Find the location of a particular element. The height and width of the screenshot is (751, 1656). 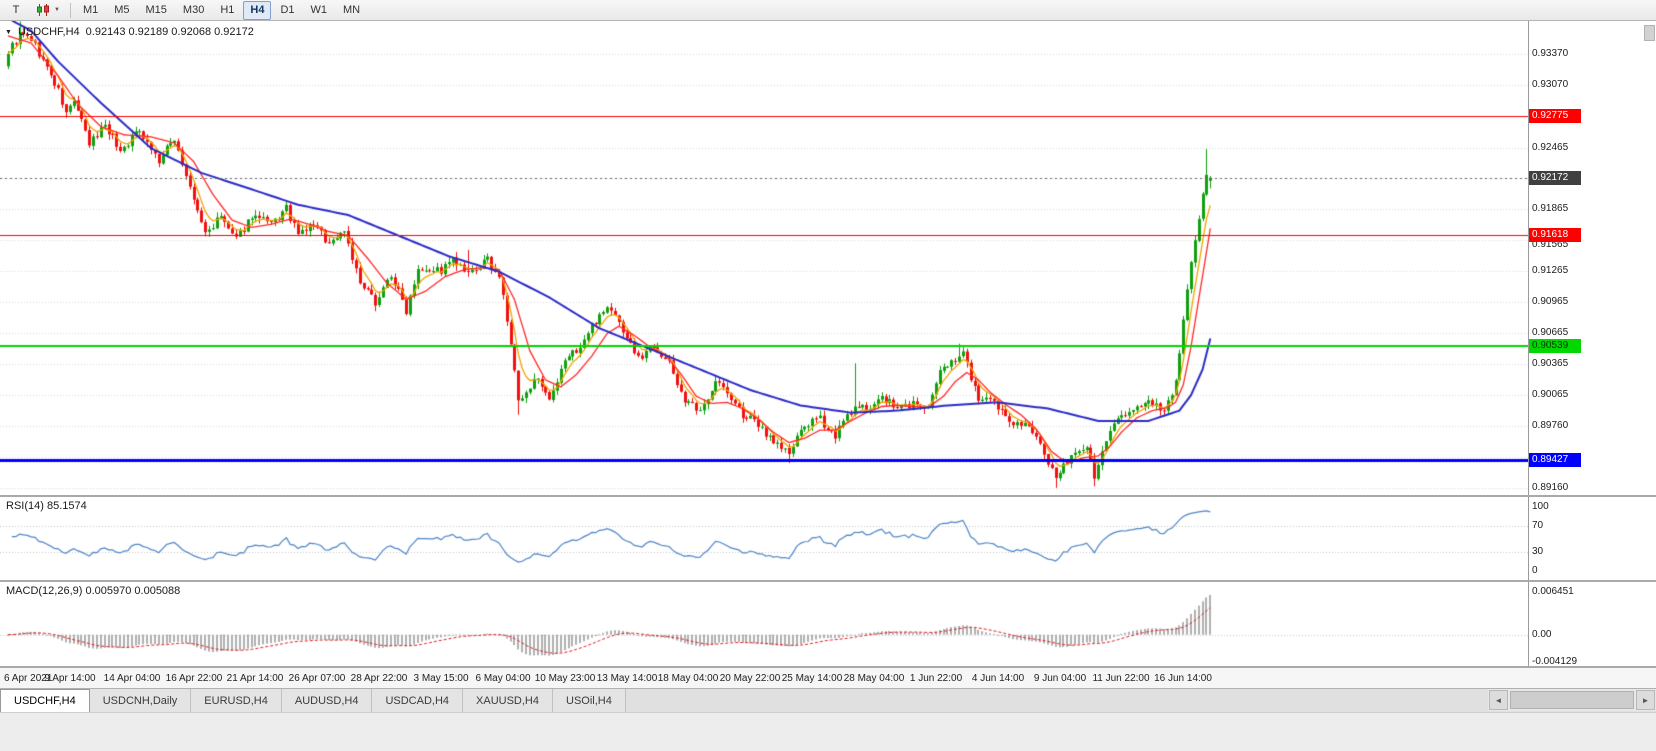

toolbar-separator is located at coordinates (70, 10).